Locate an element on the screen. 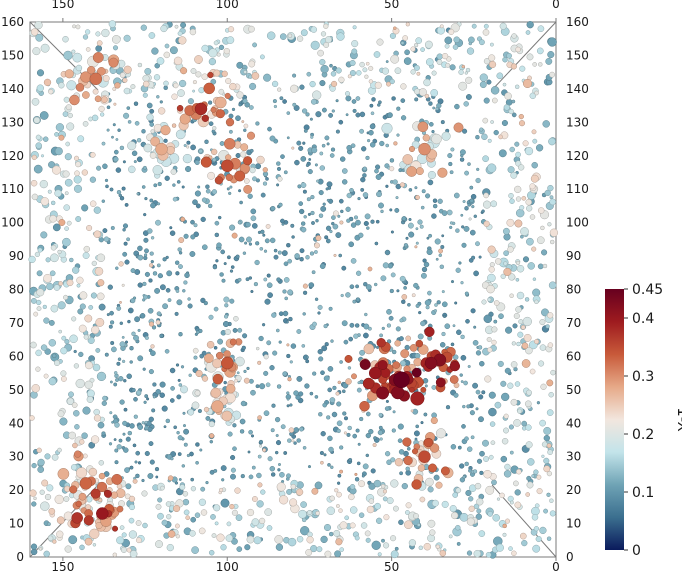 This screenshot has height=576, width=682. y-tick-label-left: 20 is located at coordinates (16, 490).